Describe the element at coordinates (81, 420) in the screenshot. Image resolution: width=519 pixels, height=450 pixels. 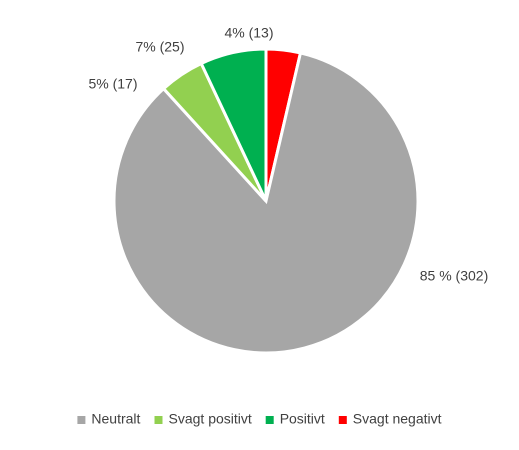
I see `legend-swatch-neutralt` at that location.